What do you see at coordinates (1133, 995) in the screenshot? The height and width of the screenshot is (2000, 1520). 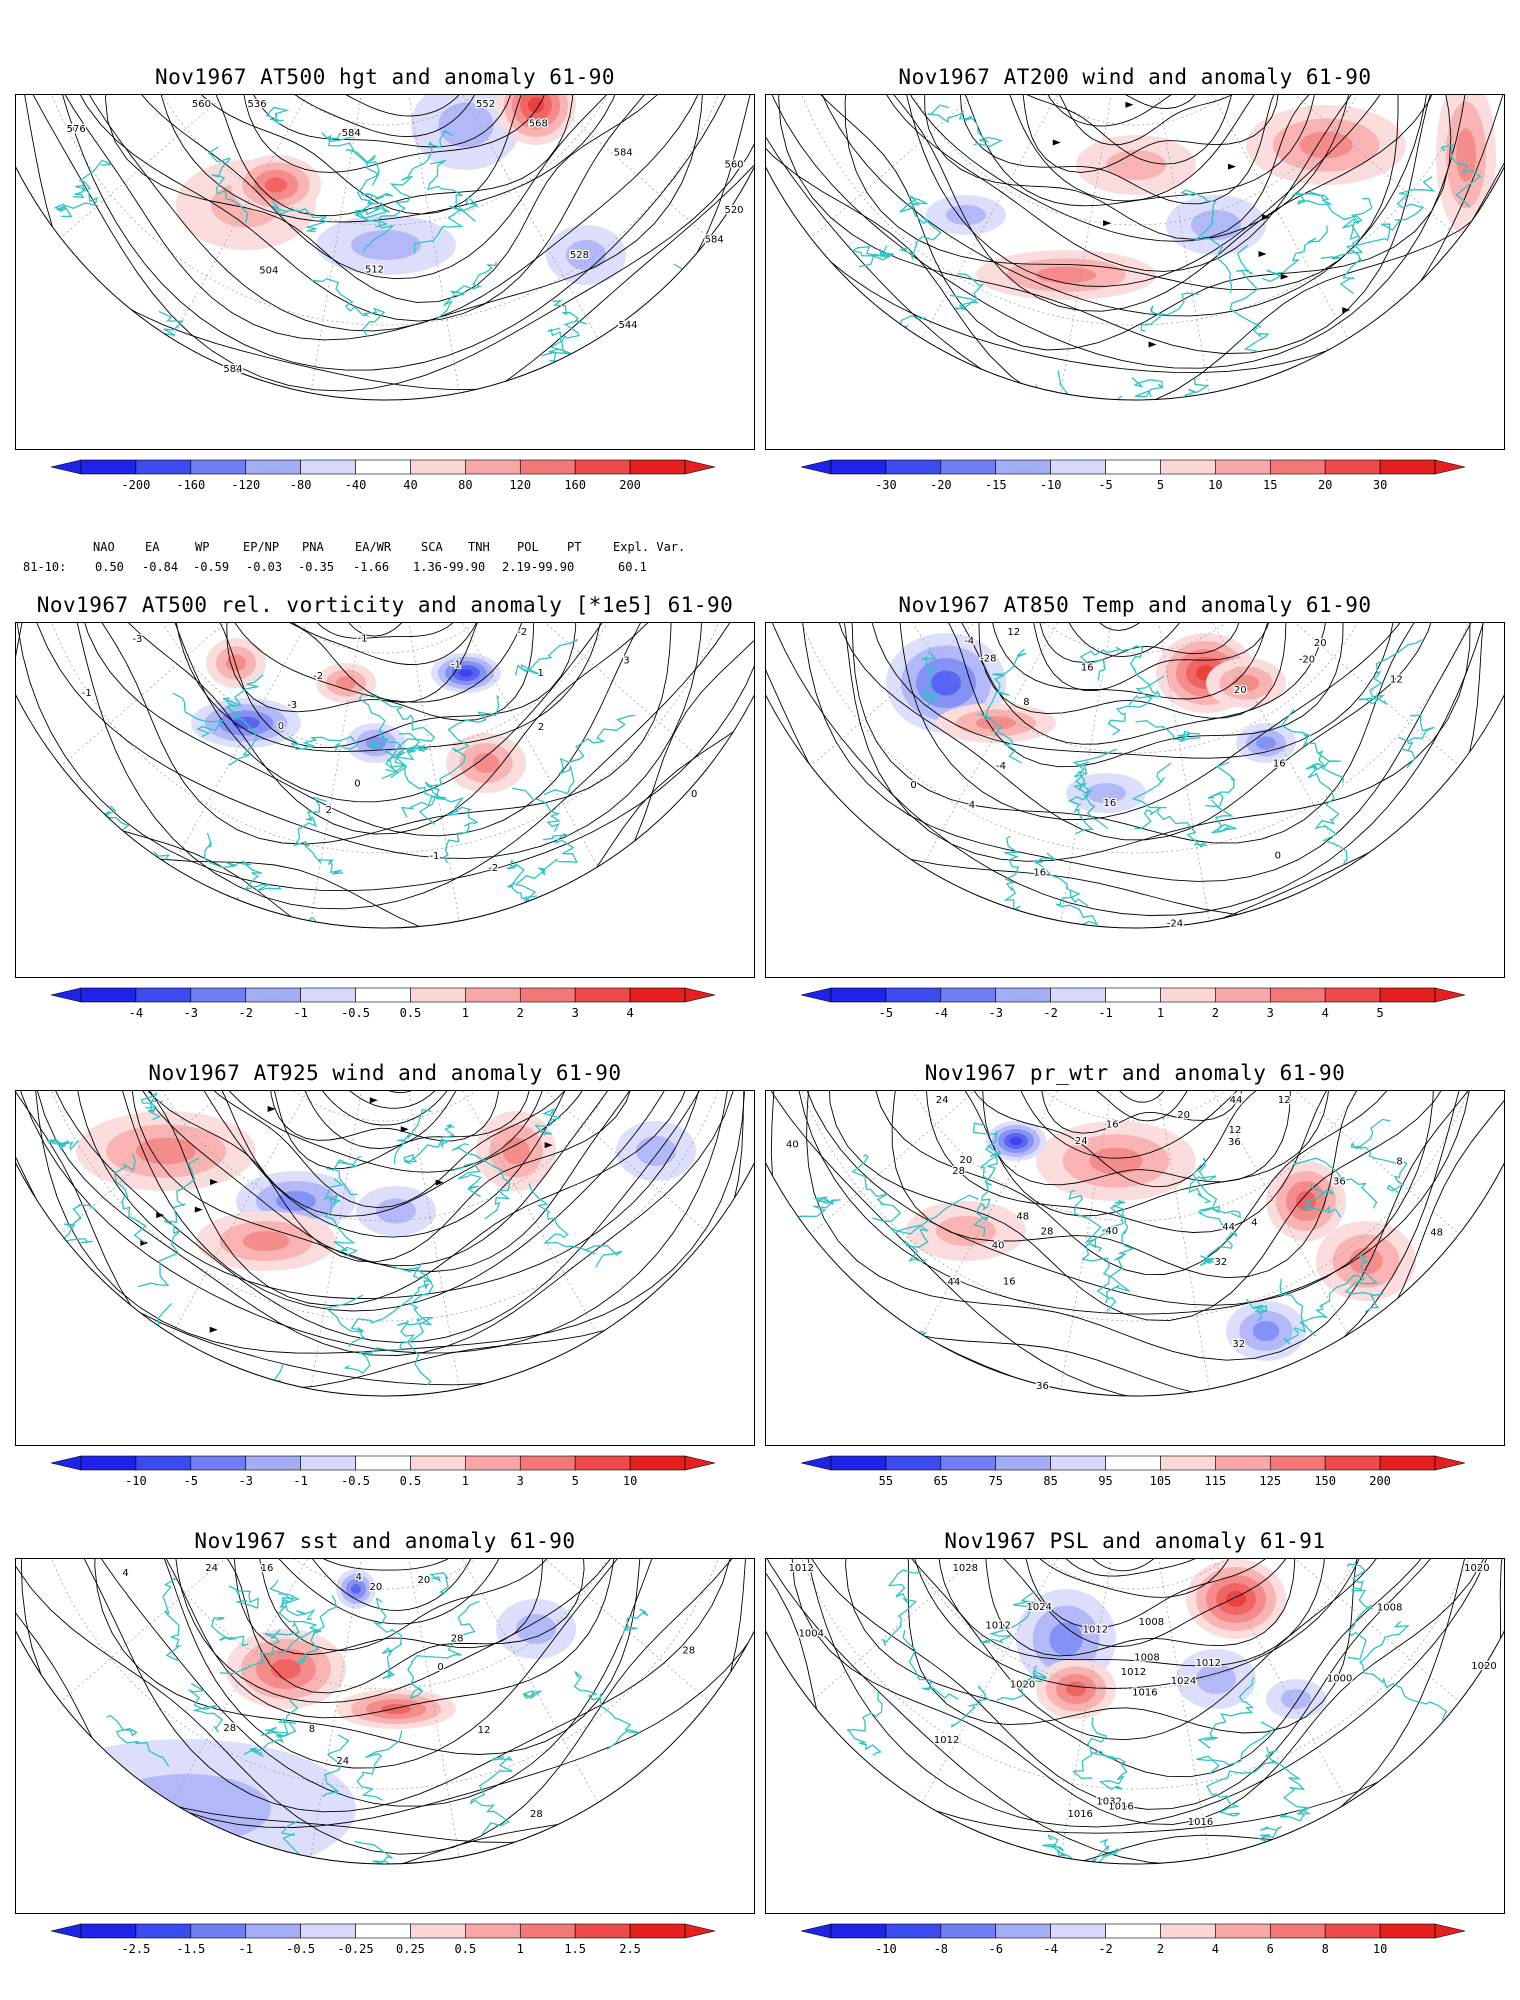 I see `colorbar-swatches` at bounding box center [1133, 995].